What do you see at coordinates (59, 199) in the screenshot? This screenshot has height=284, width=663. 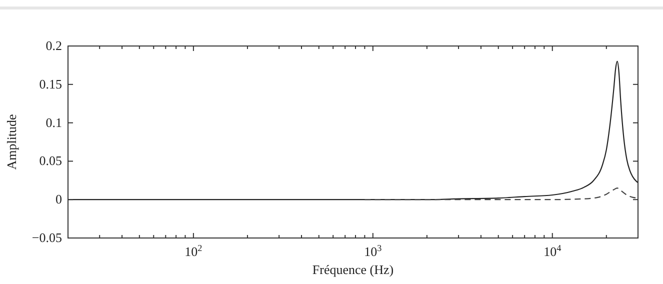 I see `y-tick-label: 0` at bounding box center [59, 199].